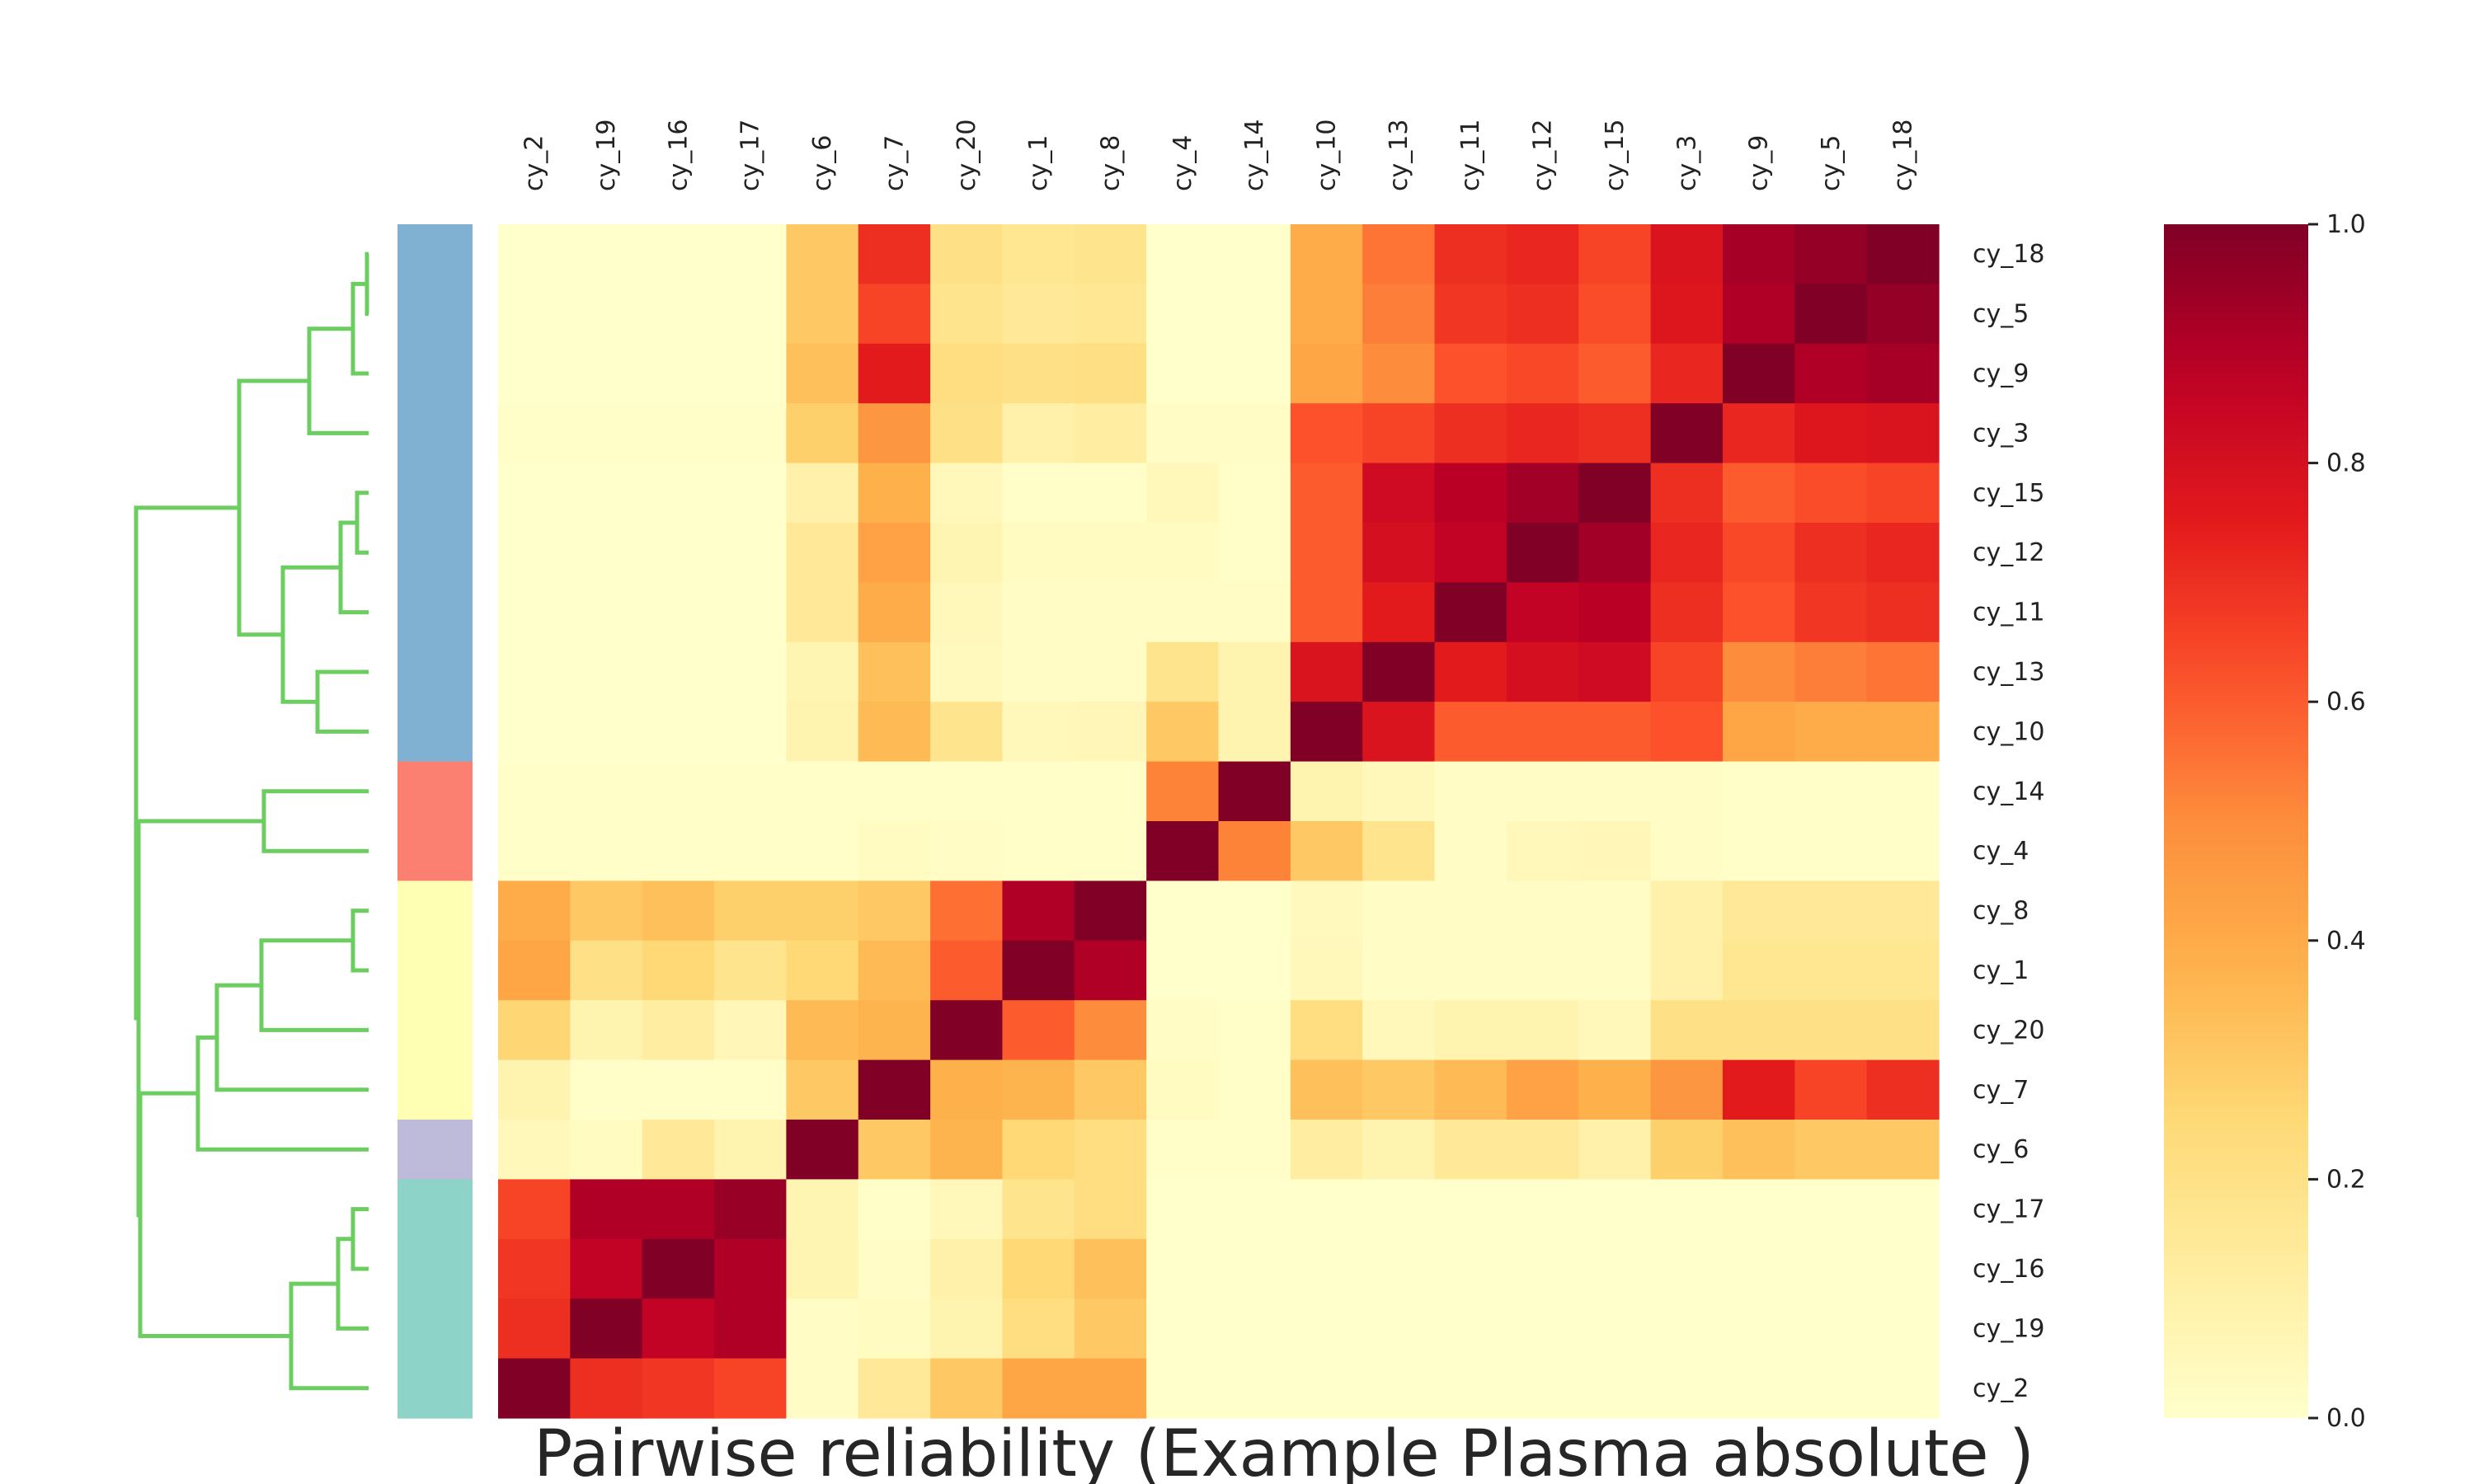 The image size is (2474, 1484). Describe the element at coordinates (2346, 1179) in the screenshot. I see `colorbar-tick-label-0.2: 0.2` at that location.